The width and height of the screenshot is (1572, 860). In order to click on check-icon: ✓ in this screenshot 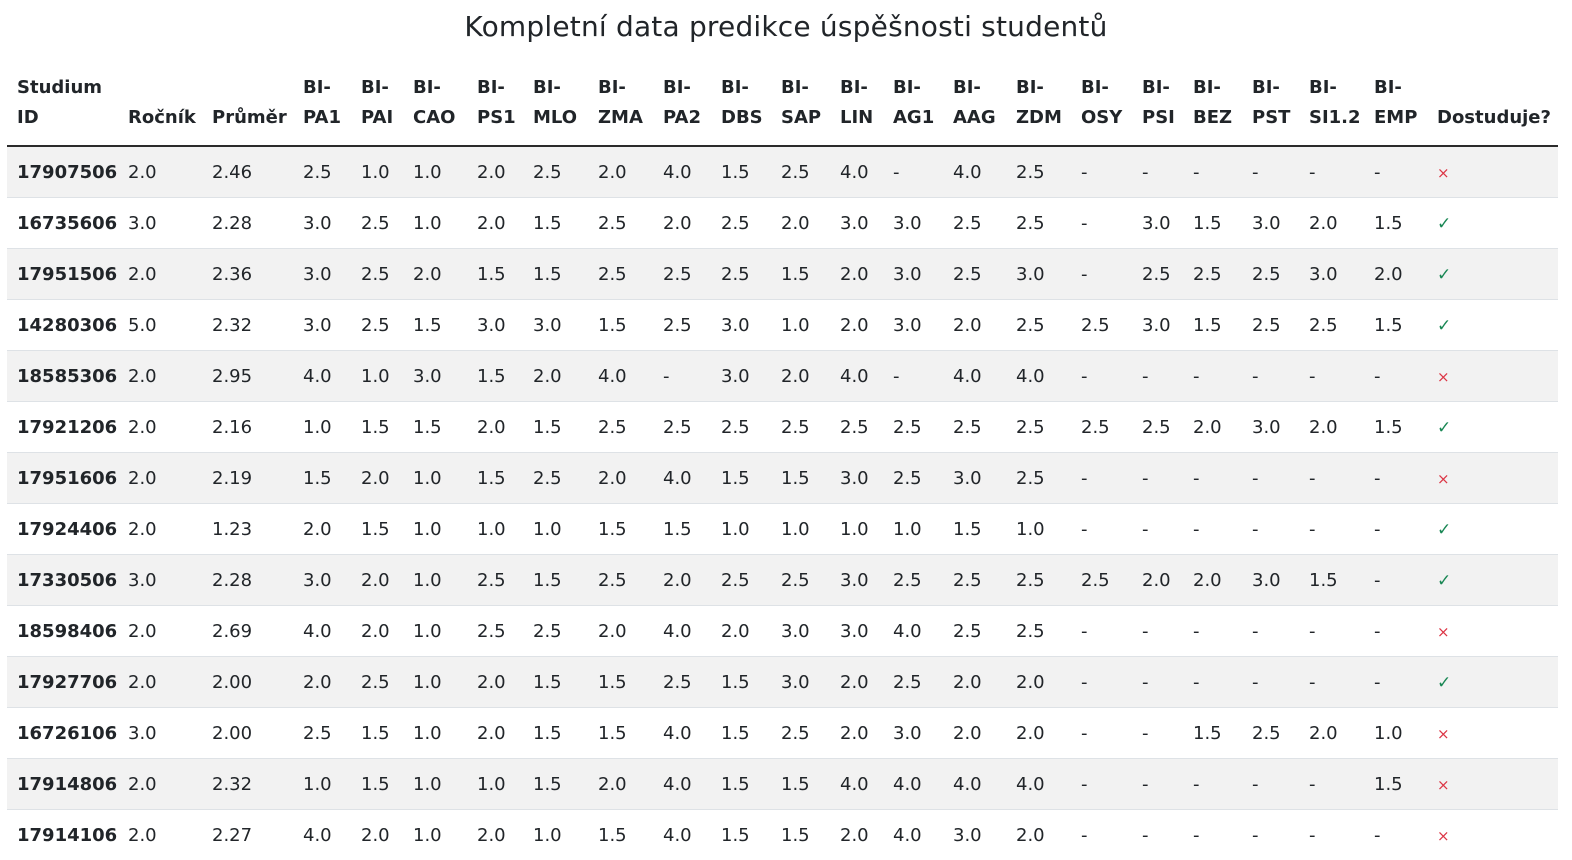, I will do `click(1444, 683)`.